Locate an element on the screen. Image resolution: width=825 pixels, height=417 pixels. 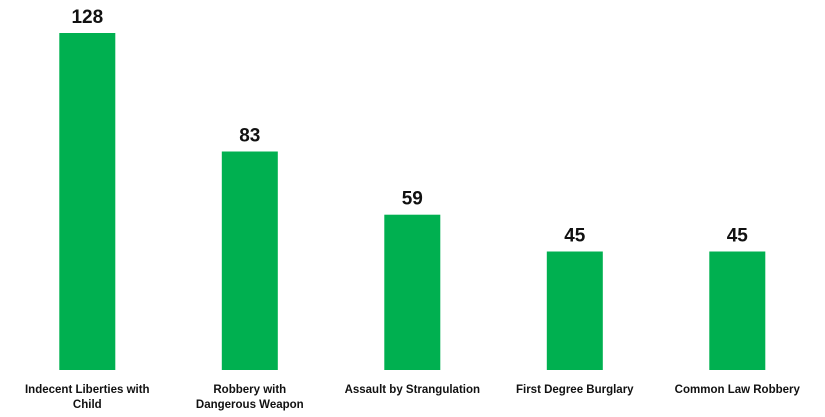
category-label-5-line-1: Common Law Robbery is located at coordinates (738, 390).